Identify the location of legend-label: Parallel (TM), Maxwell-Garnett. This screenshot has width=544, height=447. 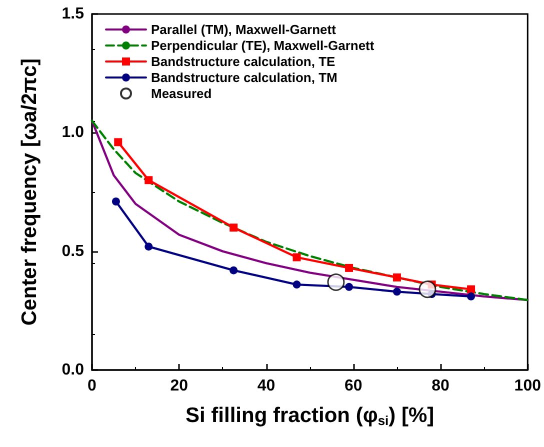
(244, 29).